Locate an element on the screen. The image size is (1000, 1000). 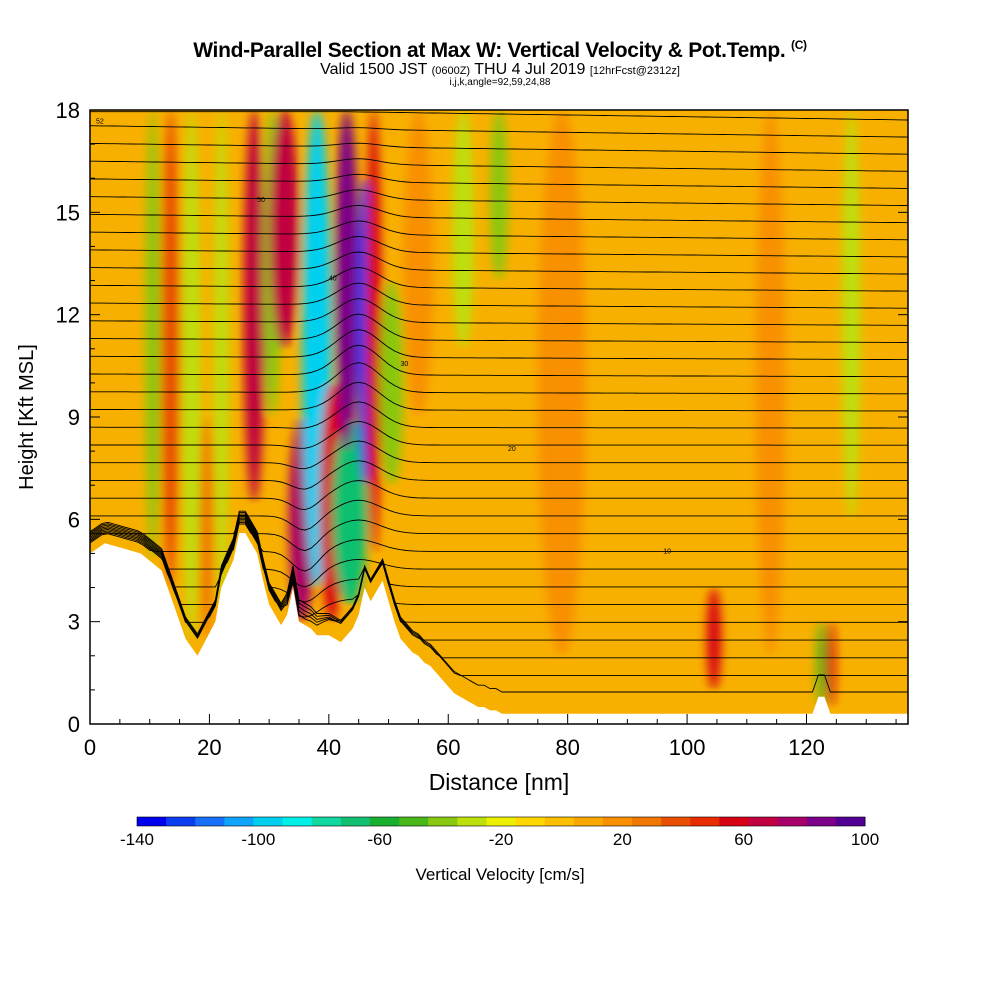
subtitle-grid-info: i,j,k,angle=92,59,24,88 is located at coordinates (500, 82).